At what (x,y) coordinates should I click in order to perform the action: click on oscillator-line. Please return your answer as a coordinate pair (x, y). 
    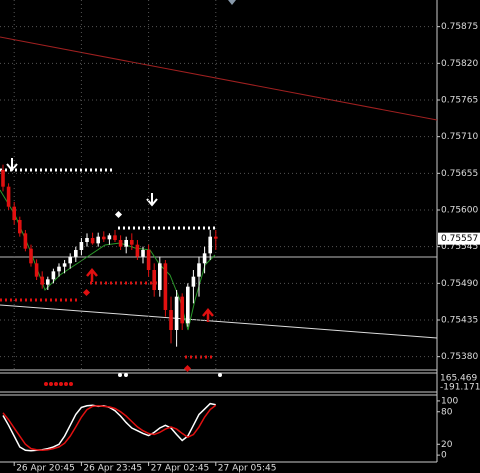
    Looking at the image, I should click on (109, 427).